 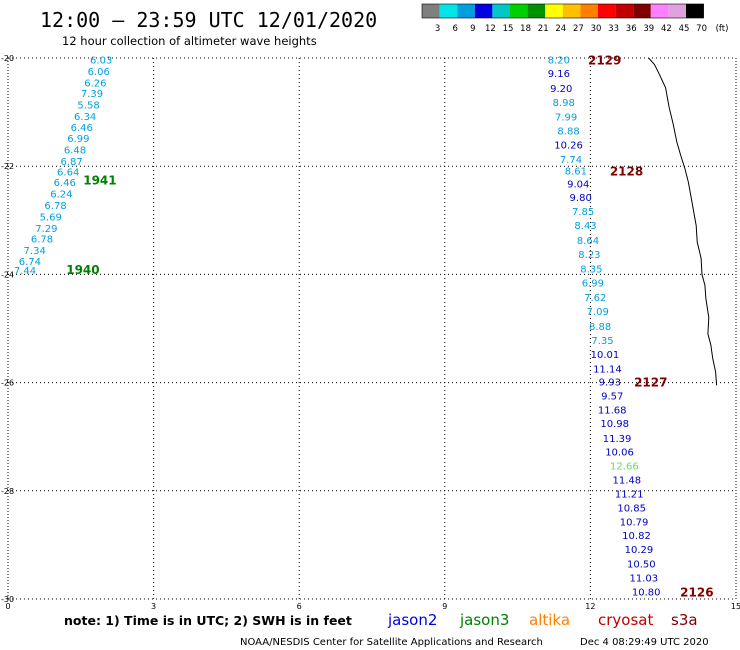 What do you see at coordinates (596, 29) in the screenshot?
I see `color-scale-label: 30` at bounding box center [596, 29].